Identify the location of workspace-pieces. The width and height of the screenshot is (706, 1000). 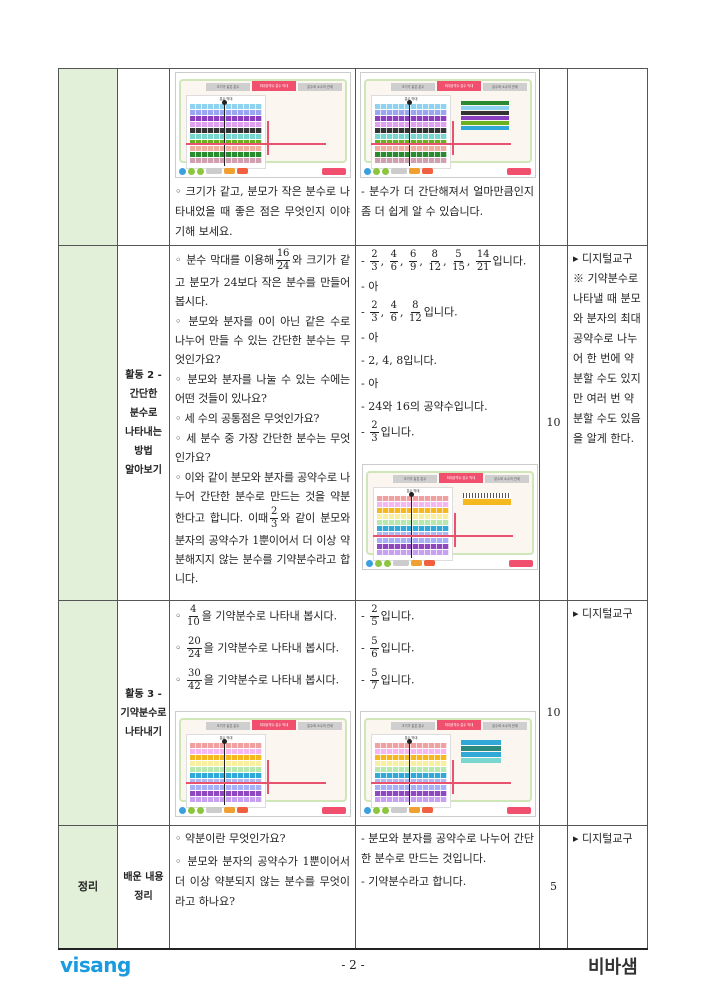
(481, 752).